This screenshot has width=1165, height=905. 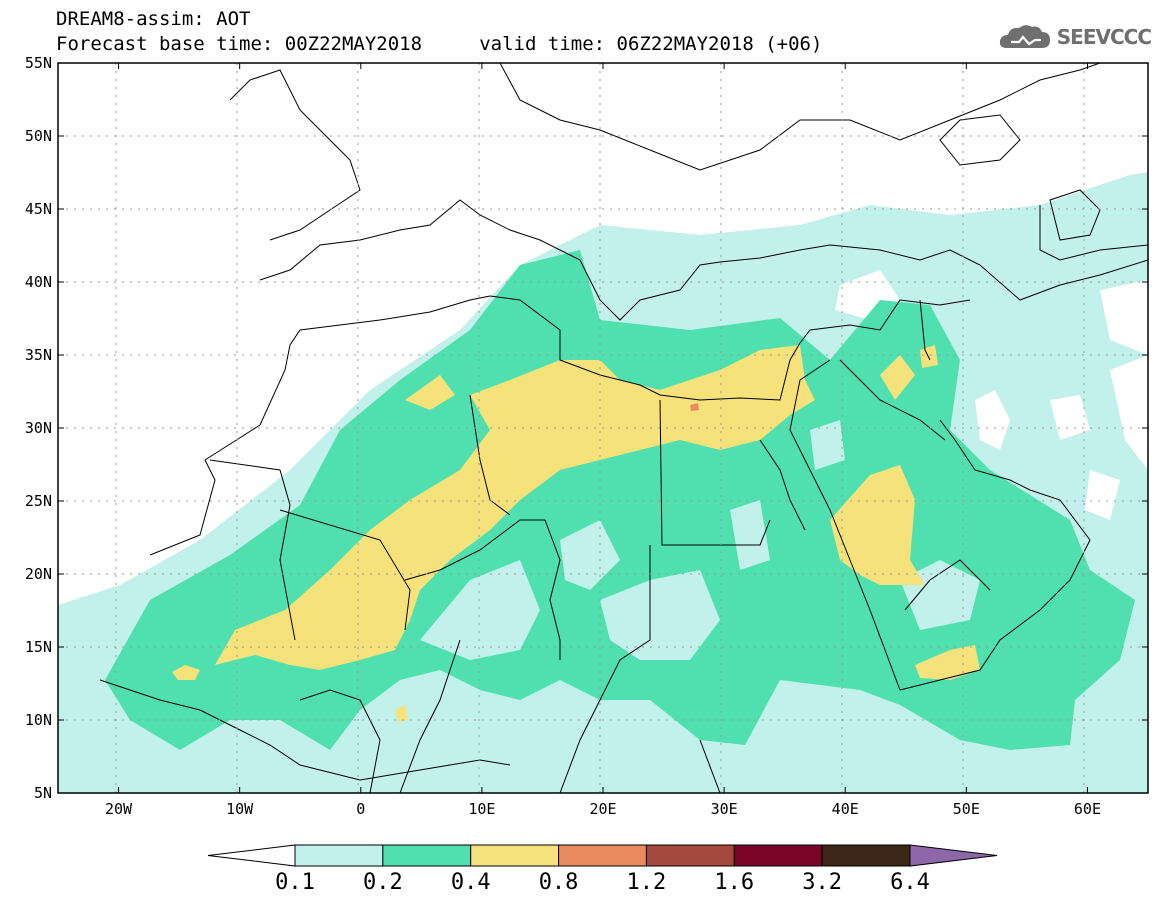 What do you see at coordinates (38, 574) in the screenshot?
I see `lat-tick-label: 20N` at bounding box center [38, 574].